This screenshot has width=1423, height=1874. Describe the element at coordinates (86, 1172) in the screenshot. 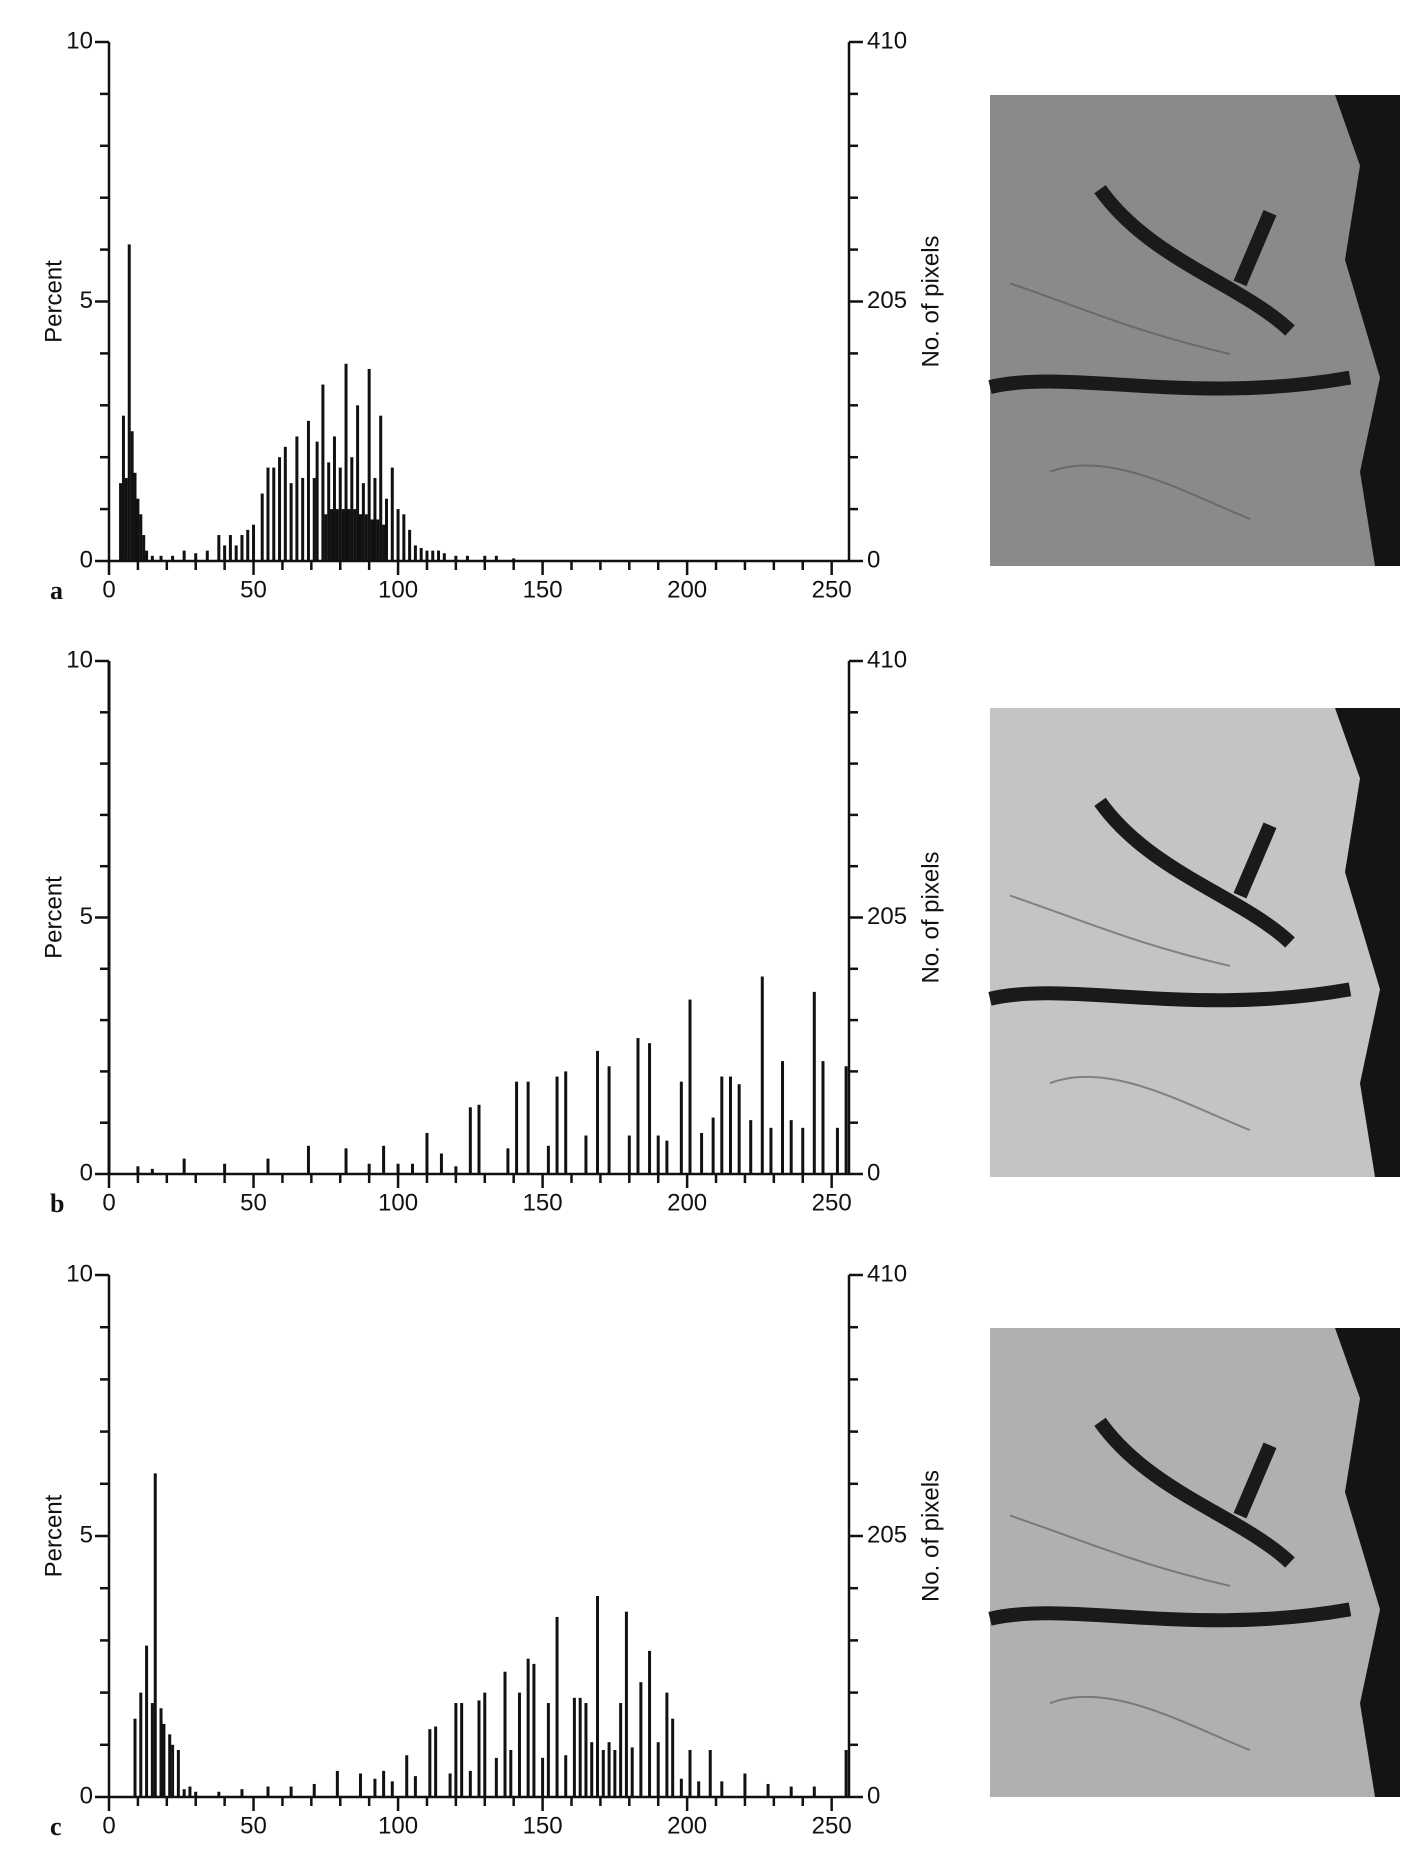

I see `y-tick-label: 0` at that location.